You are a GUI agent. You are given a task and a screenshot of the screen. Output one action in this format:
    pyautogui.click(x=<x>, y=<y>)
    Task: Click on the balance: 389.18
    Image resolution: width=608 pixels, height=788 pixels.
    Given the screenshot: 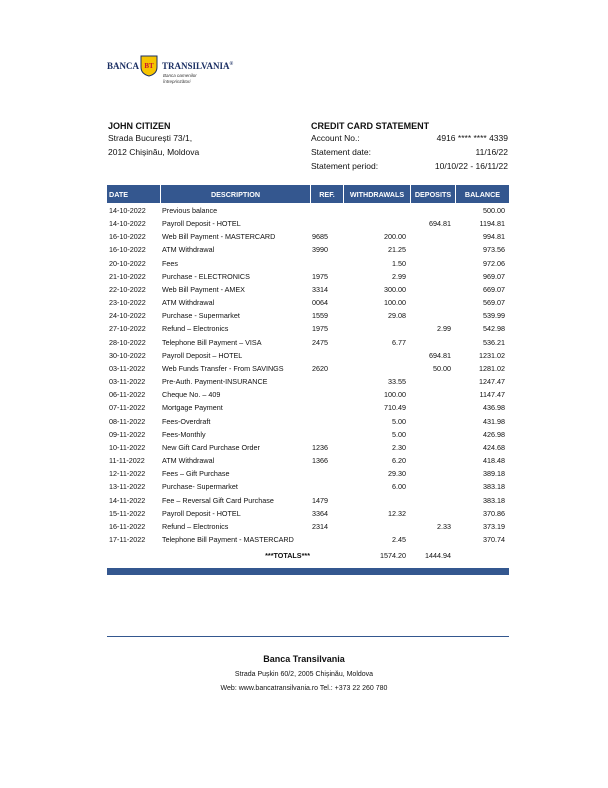 What is the action you would take?
    pyautogui.click(x=494, y=474)
    